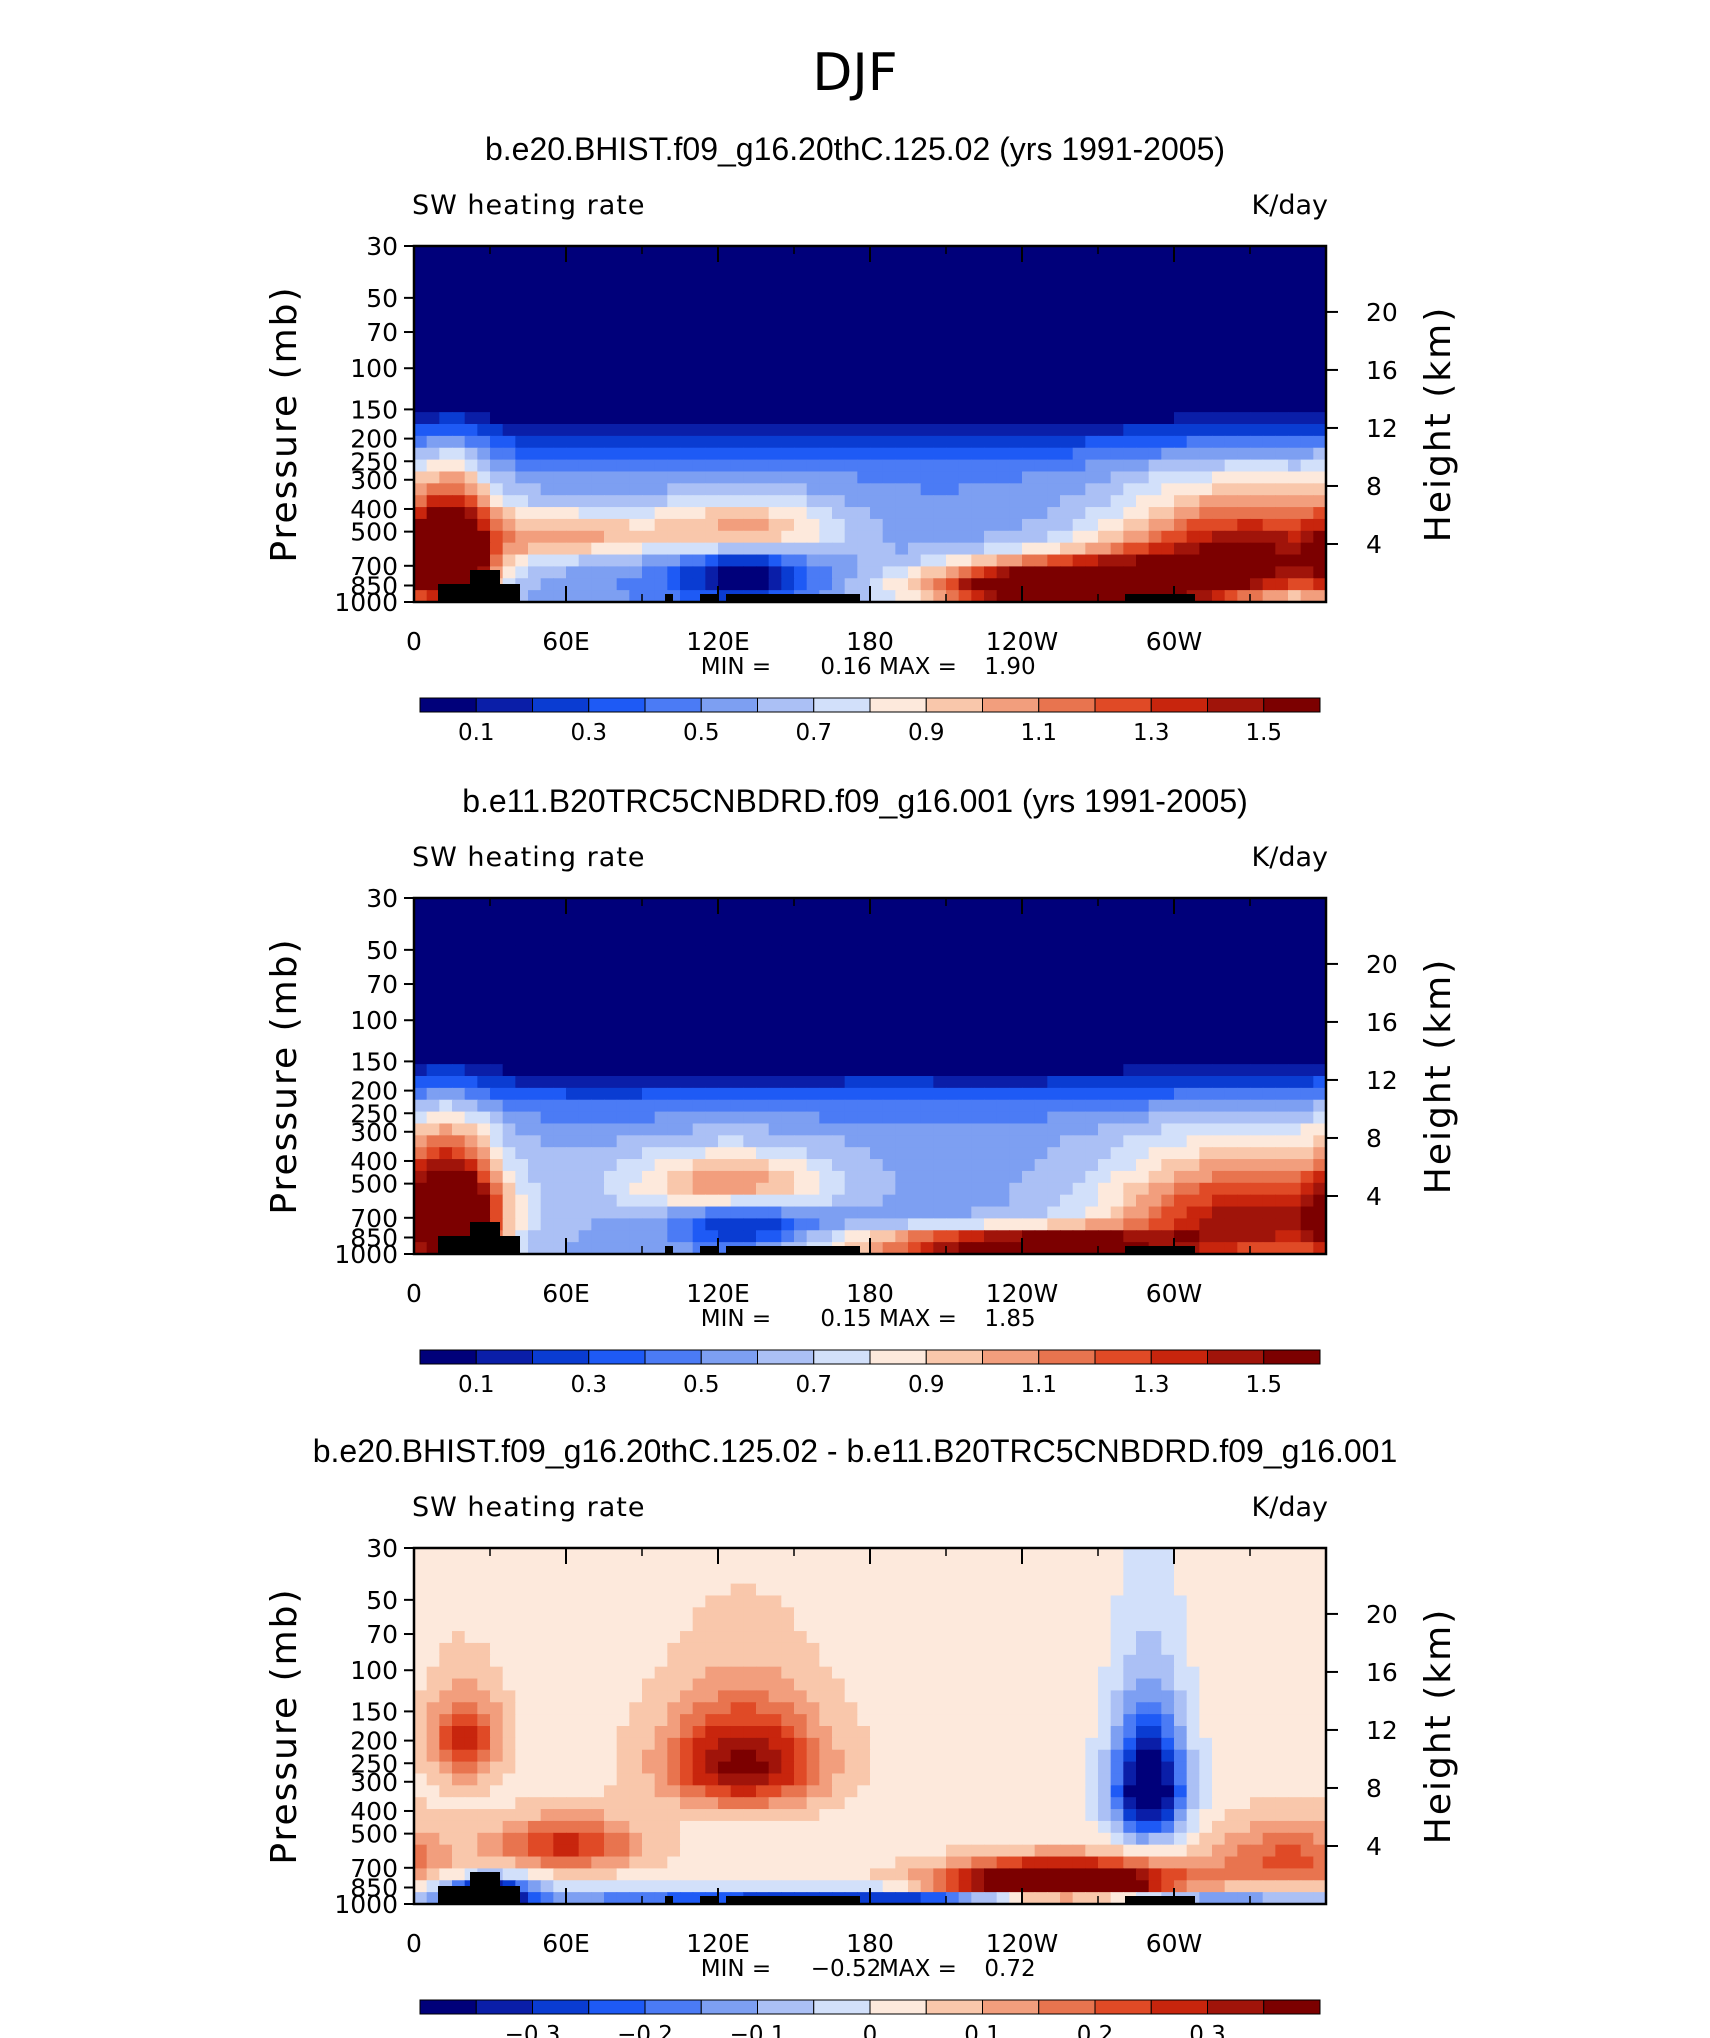  I want to click on colorbar-label: −0.3, so click(533, 2030).